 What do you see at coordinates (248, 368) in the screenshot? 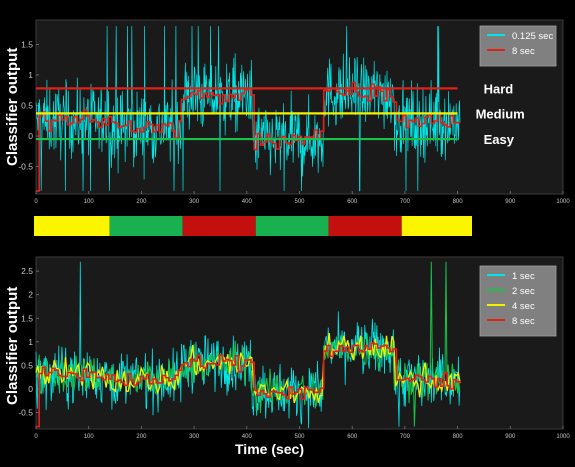
I see `bottom-series-4-sec` at bounding box center [248, 368].